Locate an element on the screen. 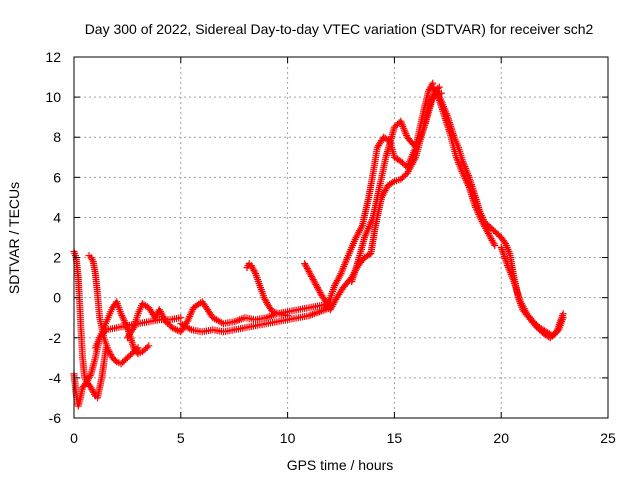  y-tick-label: 6 is located at coordinates (57, 177).